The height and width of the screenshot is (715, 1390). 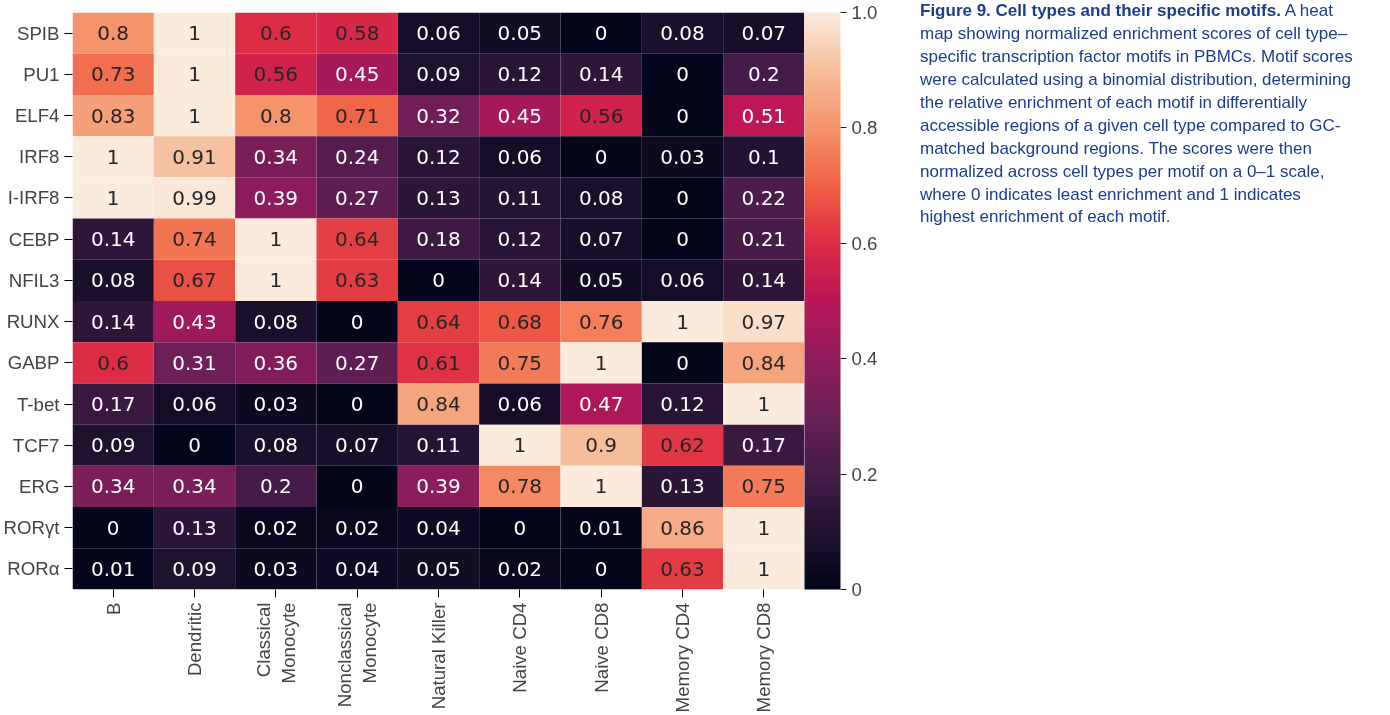 What do you see at coordinates (38, 404) in the screenshot?
I see `y-tick-label: T-bet` at bounding box center [38, 404].